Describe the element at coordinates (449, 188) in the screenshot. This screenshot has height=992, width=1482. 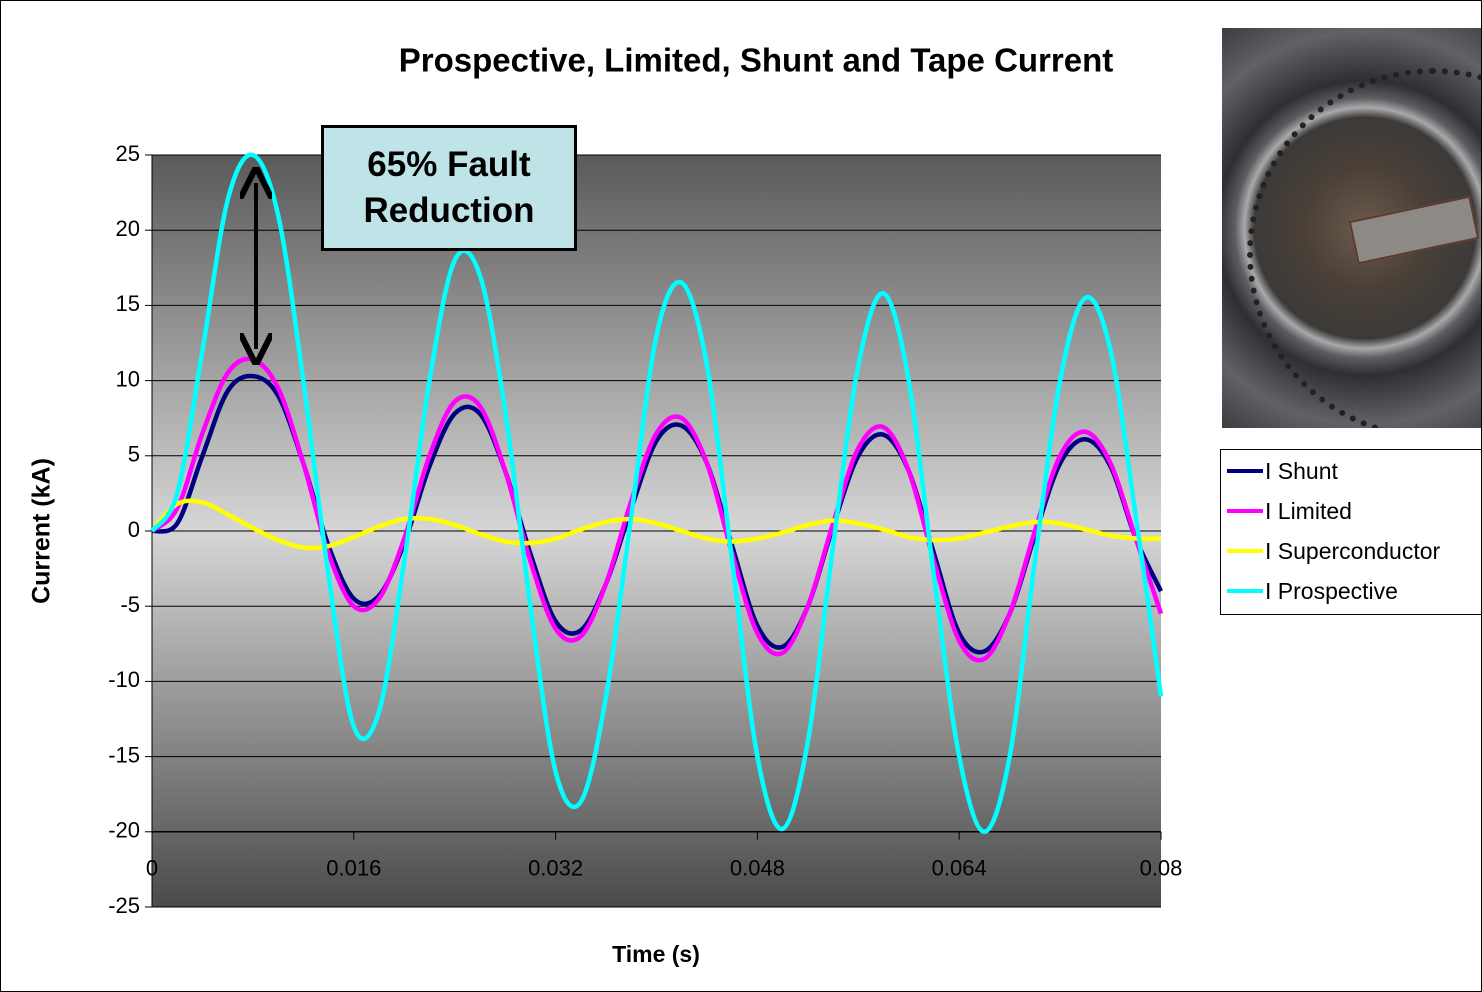
I see `annotation: 65% Fault Reduction` at that location.